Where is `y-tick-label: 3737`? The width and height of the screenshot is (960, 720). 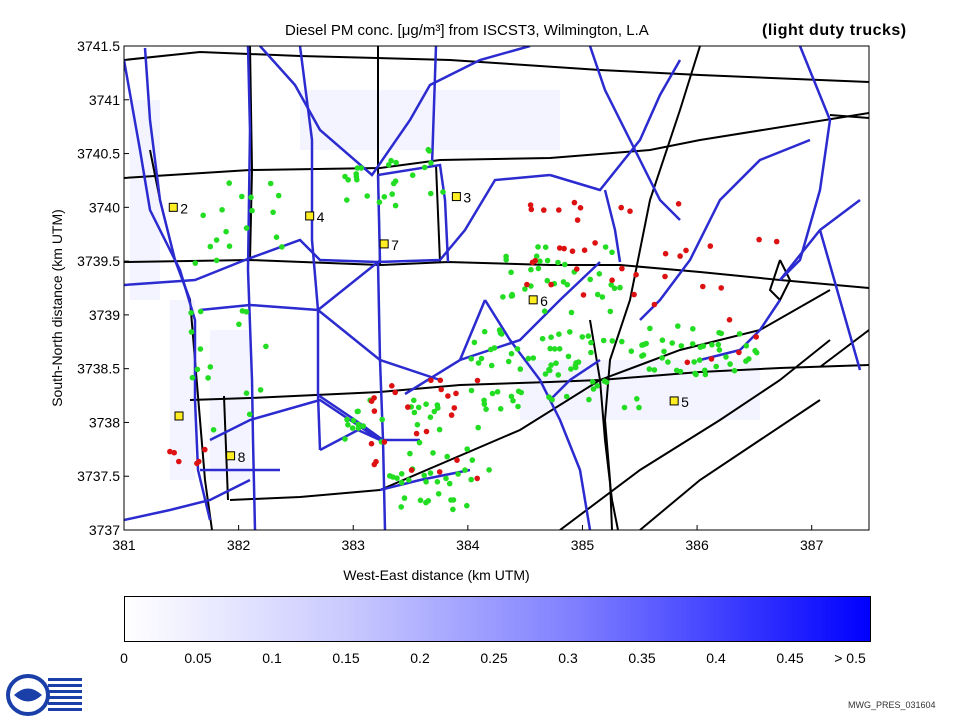
y-tick-label: 3737 is located at coordinates (104, 530).